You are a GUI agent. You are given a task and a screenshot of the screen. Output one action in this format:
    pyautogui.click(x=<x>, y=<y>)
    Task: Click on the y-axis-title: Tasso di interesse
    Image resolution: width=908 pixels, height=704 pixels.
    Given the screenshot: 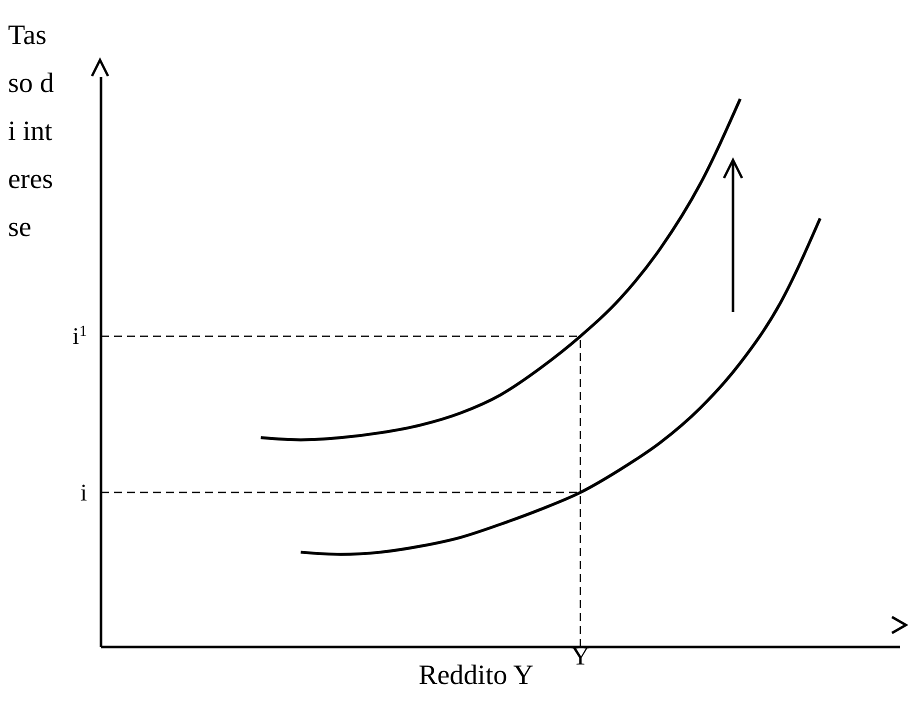 What is the action you would take?
    pyautogui.click(x=31, y=132)
    